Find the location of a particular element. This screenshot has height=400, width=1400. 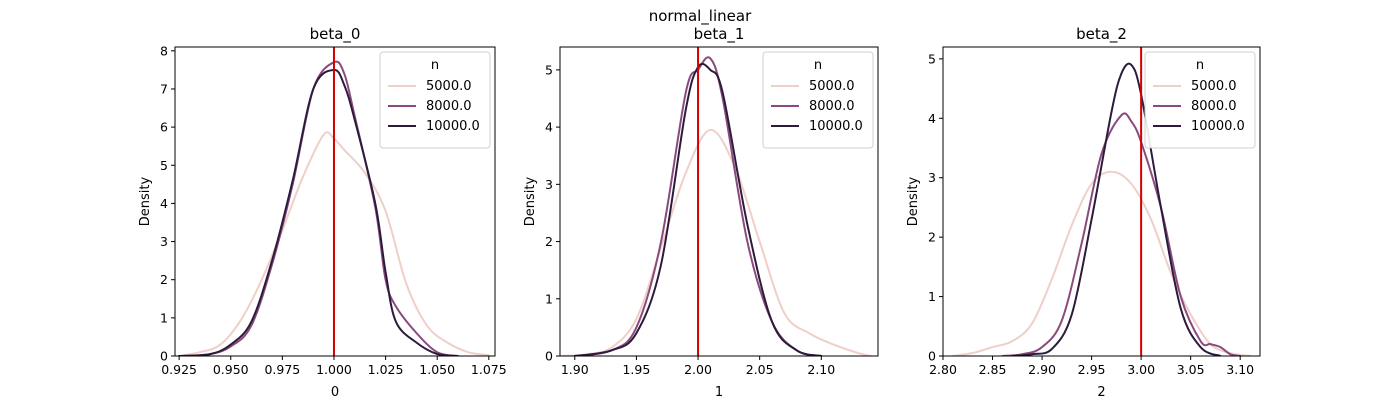

x-tick-label: 3.10 is located at coordinates (1240, 369).